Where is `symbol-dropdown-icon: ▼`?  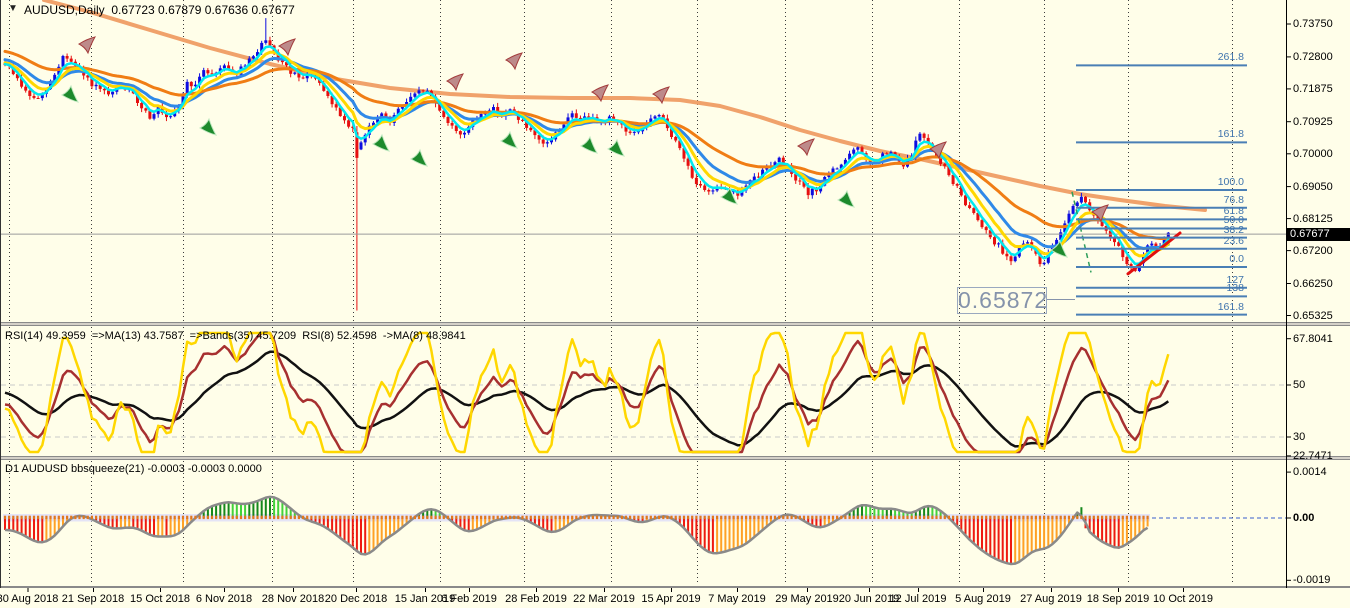 symbol-dropdown-icon: ▼ is located at coordinates (13, 8).